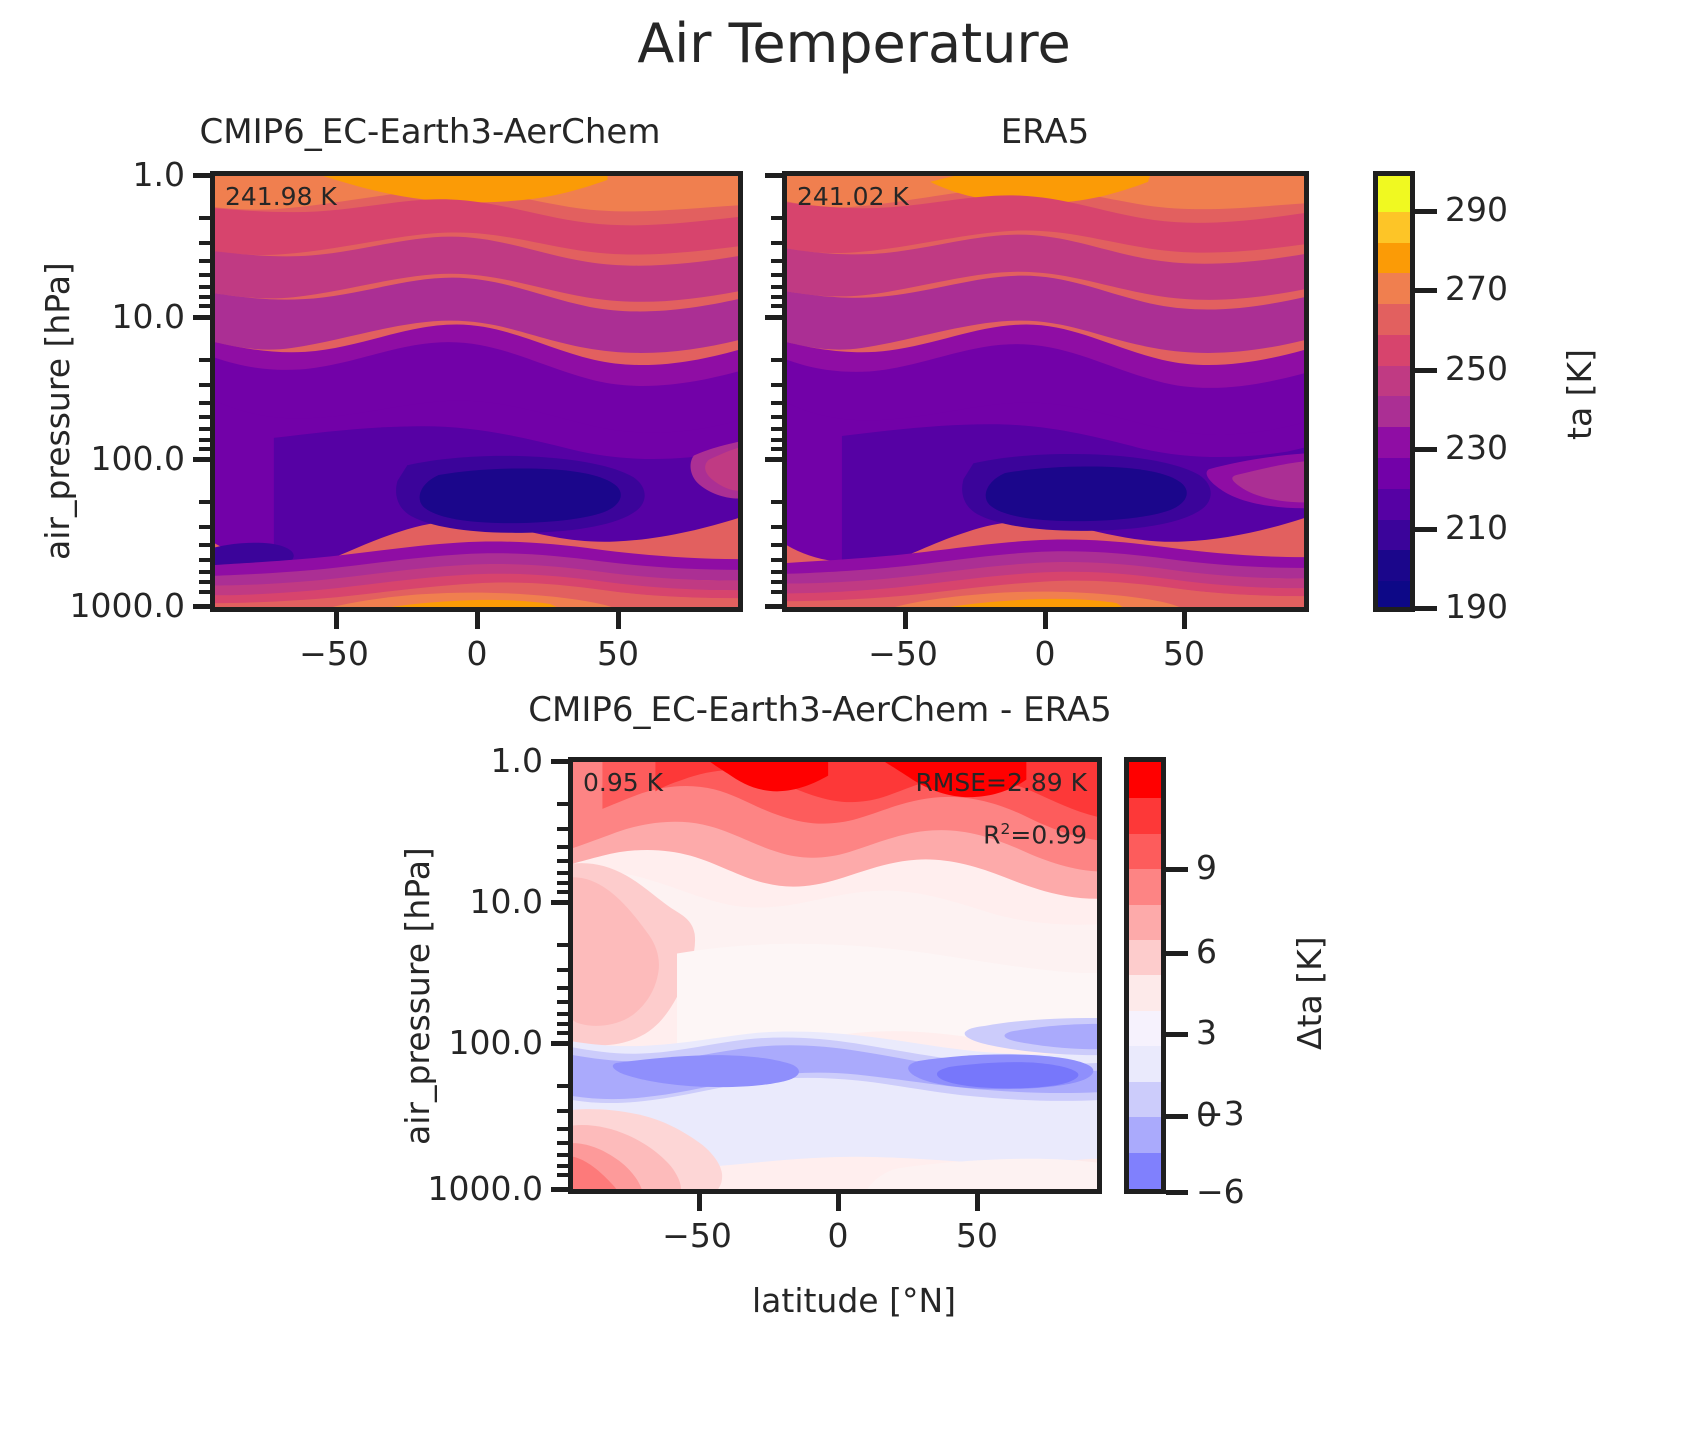 This screenshot has height=1451, width=1708. I want to click on r2-superscript: 2, so click(1005, 829).